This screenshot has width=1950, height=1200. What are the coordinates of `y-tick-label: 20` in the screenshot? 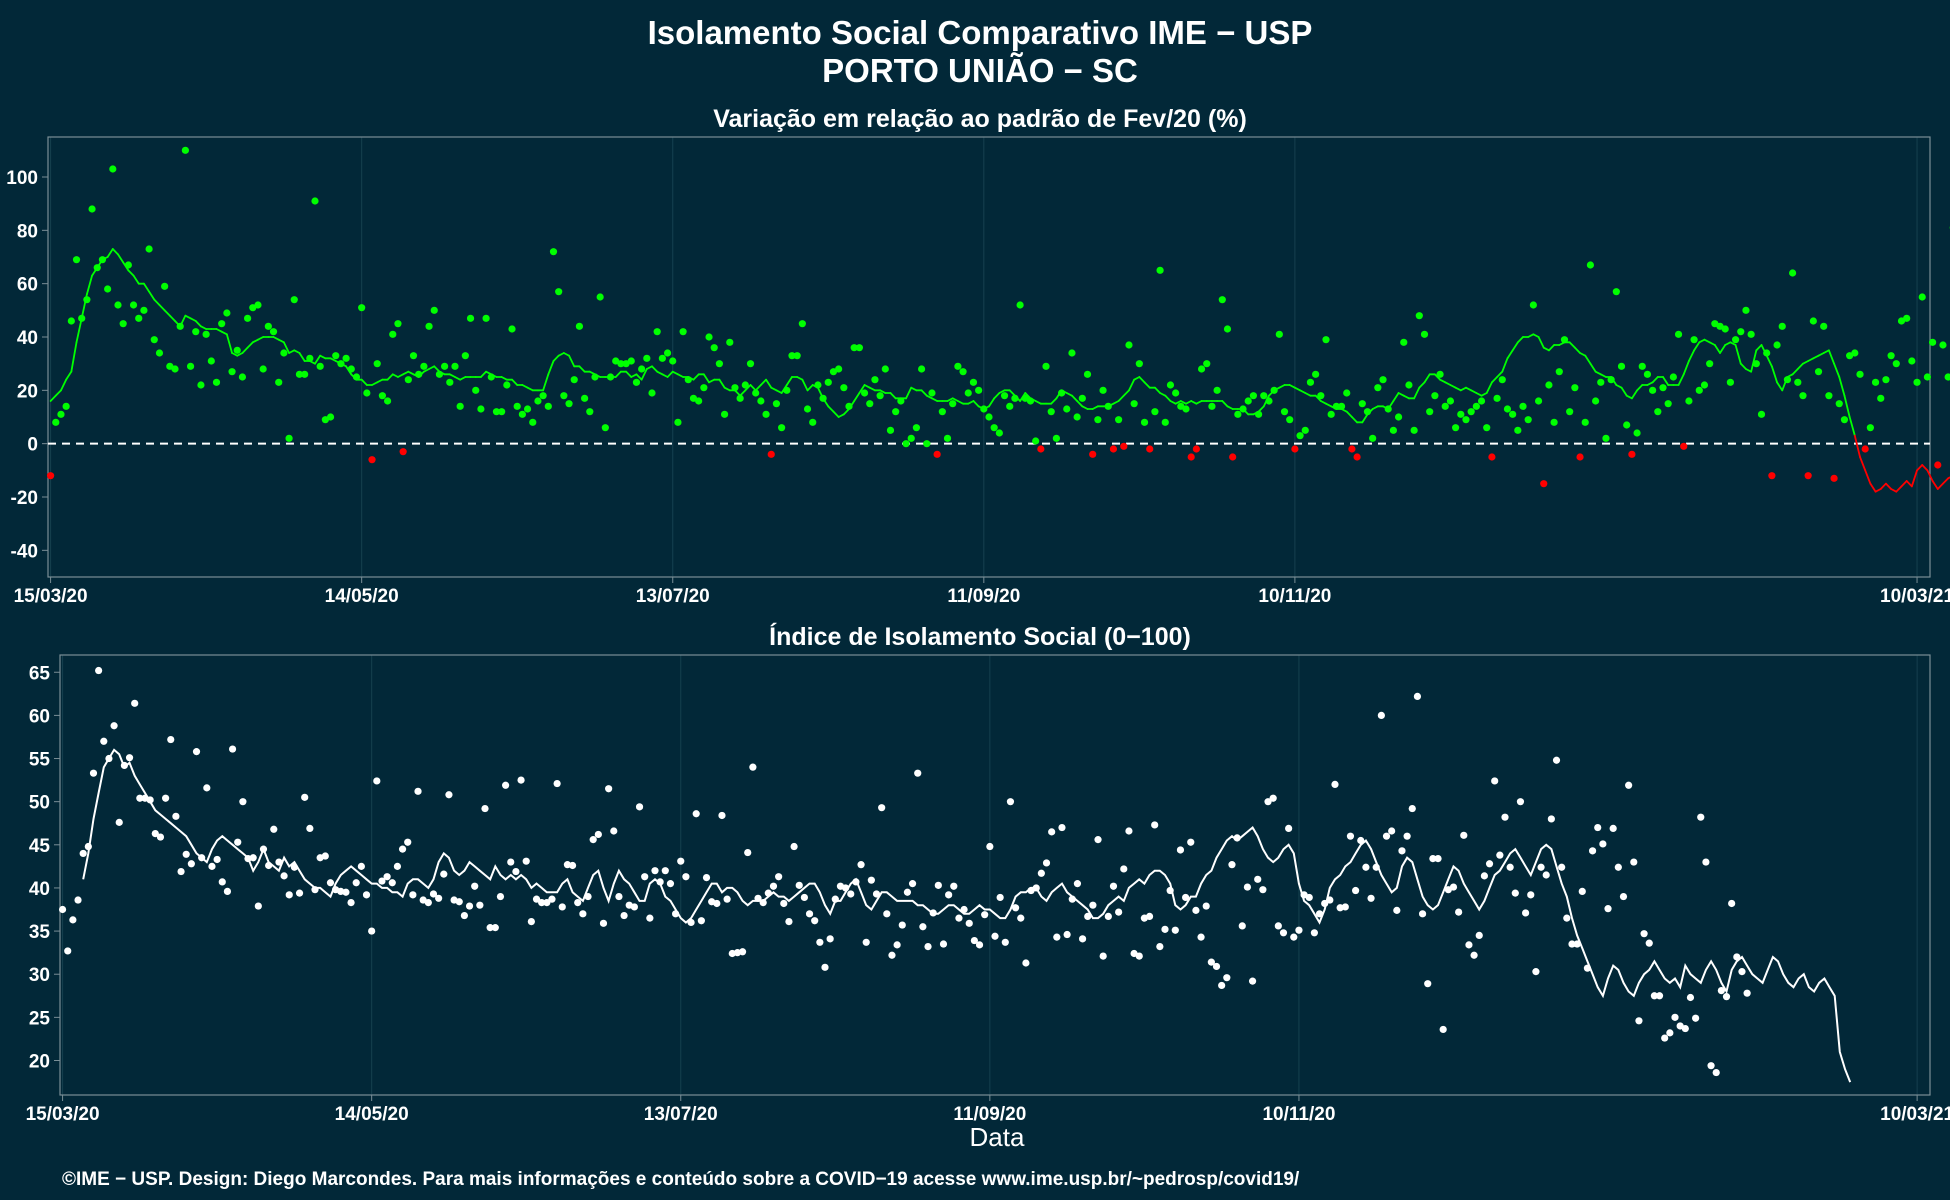 It's located at (39, 1061).